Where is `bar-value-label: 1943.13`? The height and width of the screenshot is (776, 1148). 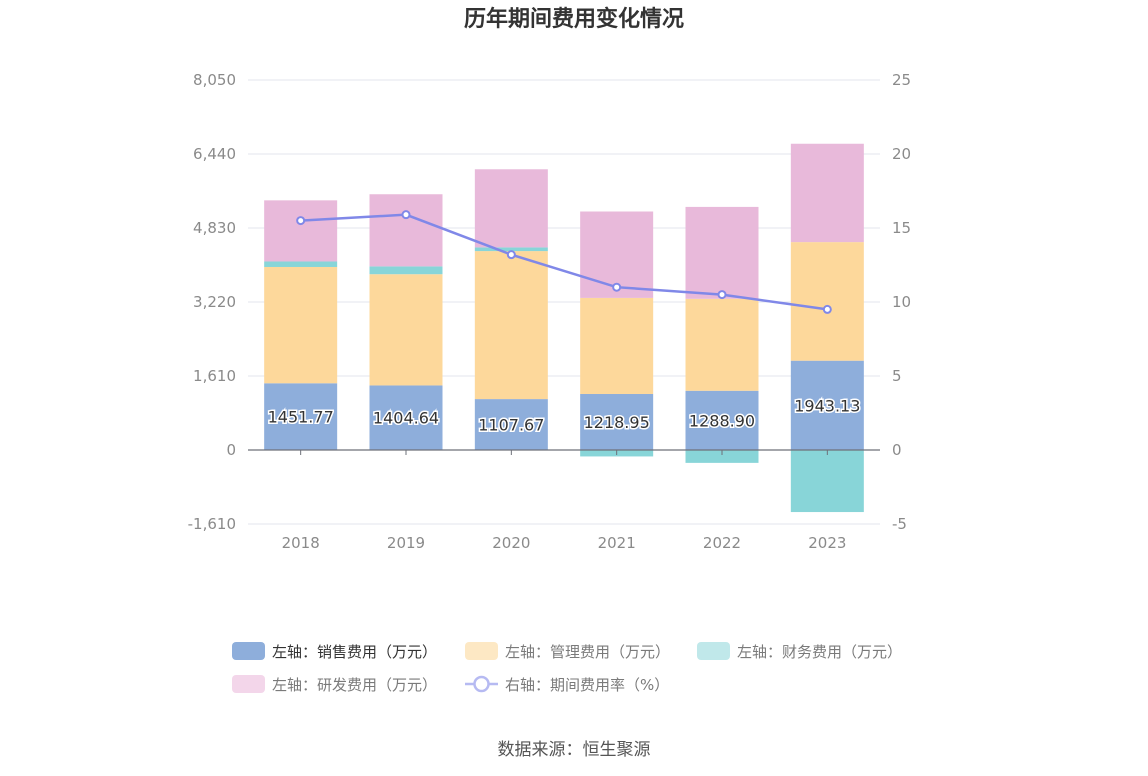 bar-value-label: 1943.13 is located at coordinates (827, 405).